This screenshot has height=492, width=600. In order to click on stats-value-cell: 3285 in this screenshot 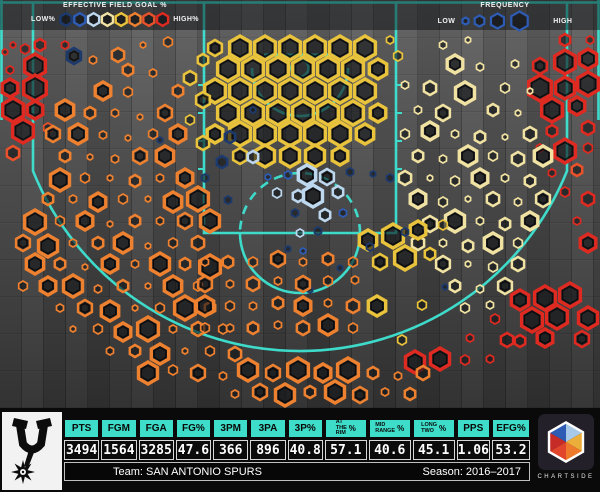, I will do `click(156, 450)`.